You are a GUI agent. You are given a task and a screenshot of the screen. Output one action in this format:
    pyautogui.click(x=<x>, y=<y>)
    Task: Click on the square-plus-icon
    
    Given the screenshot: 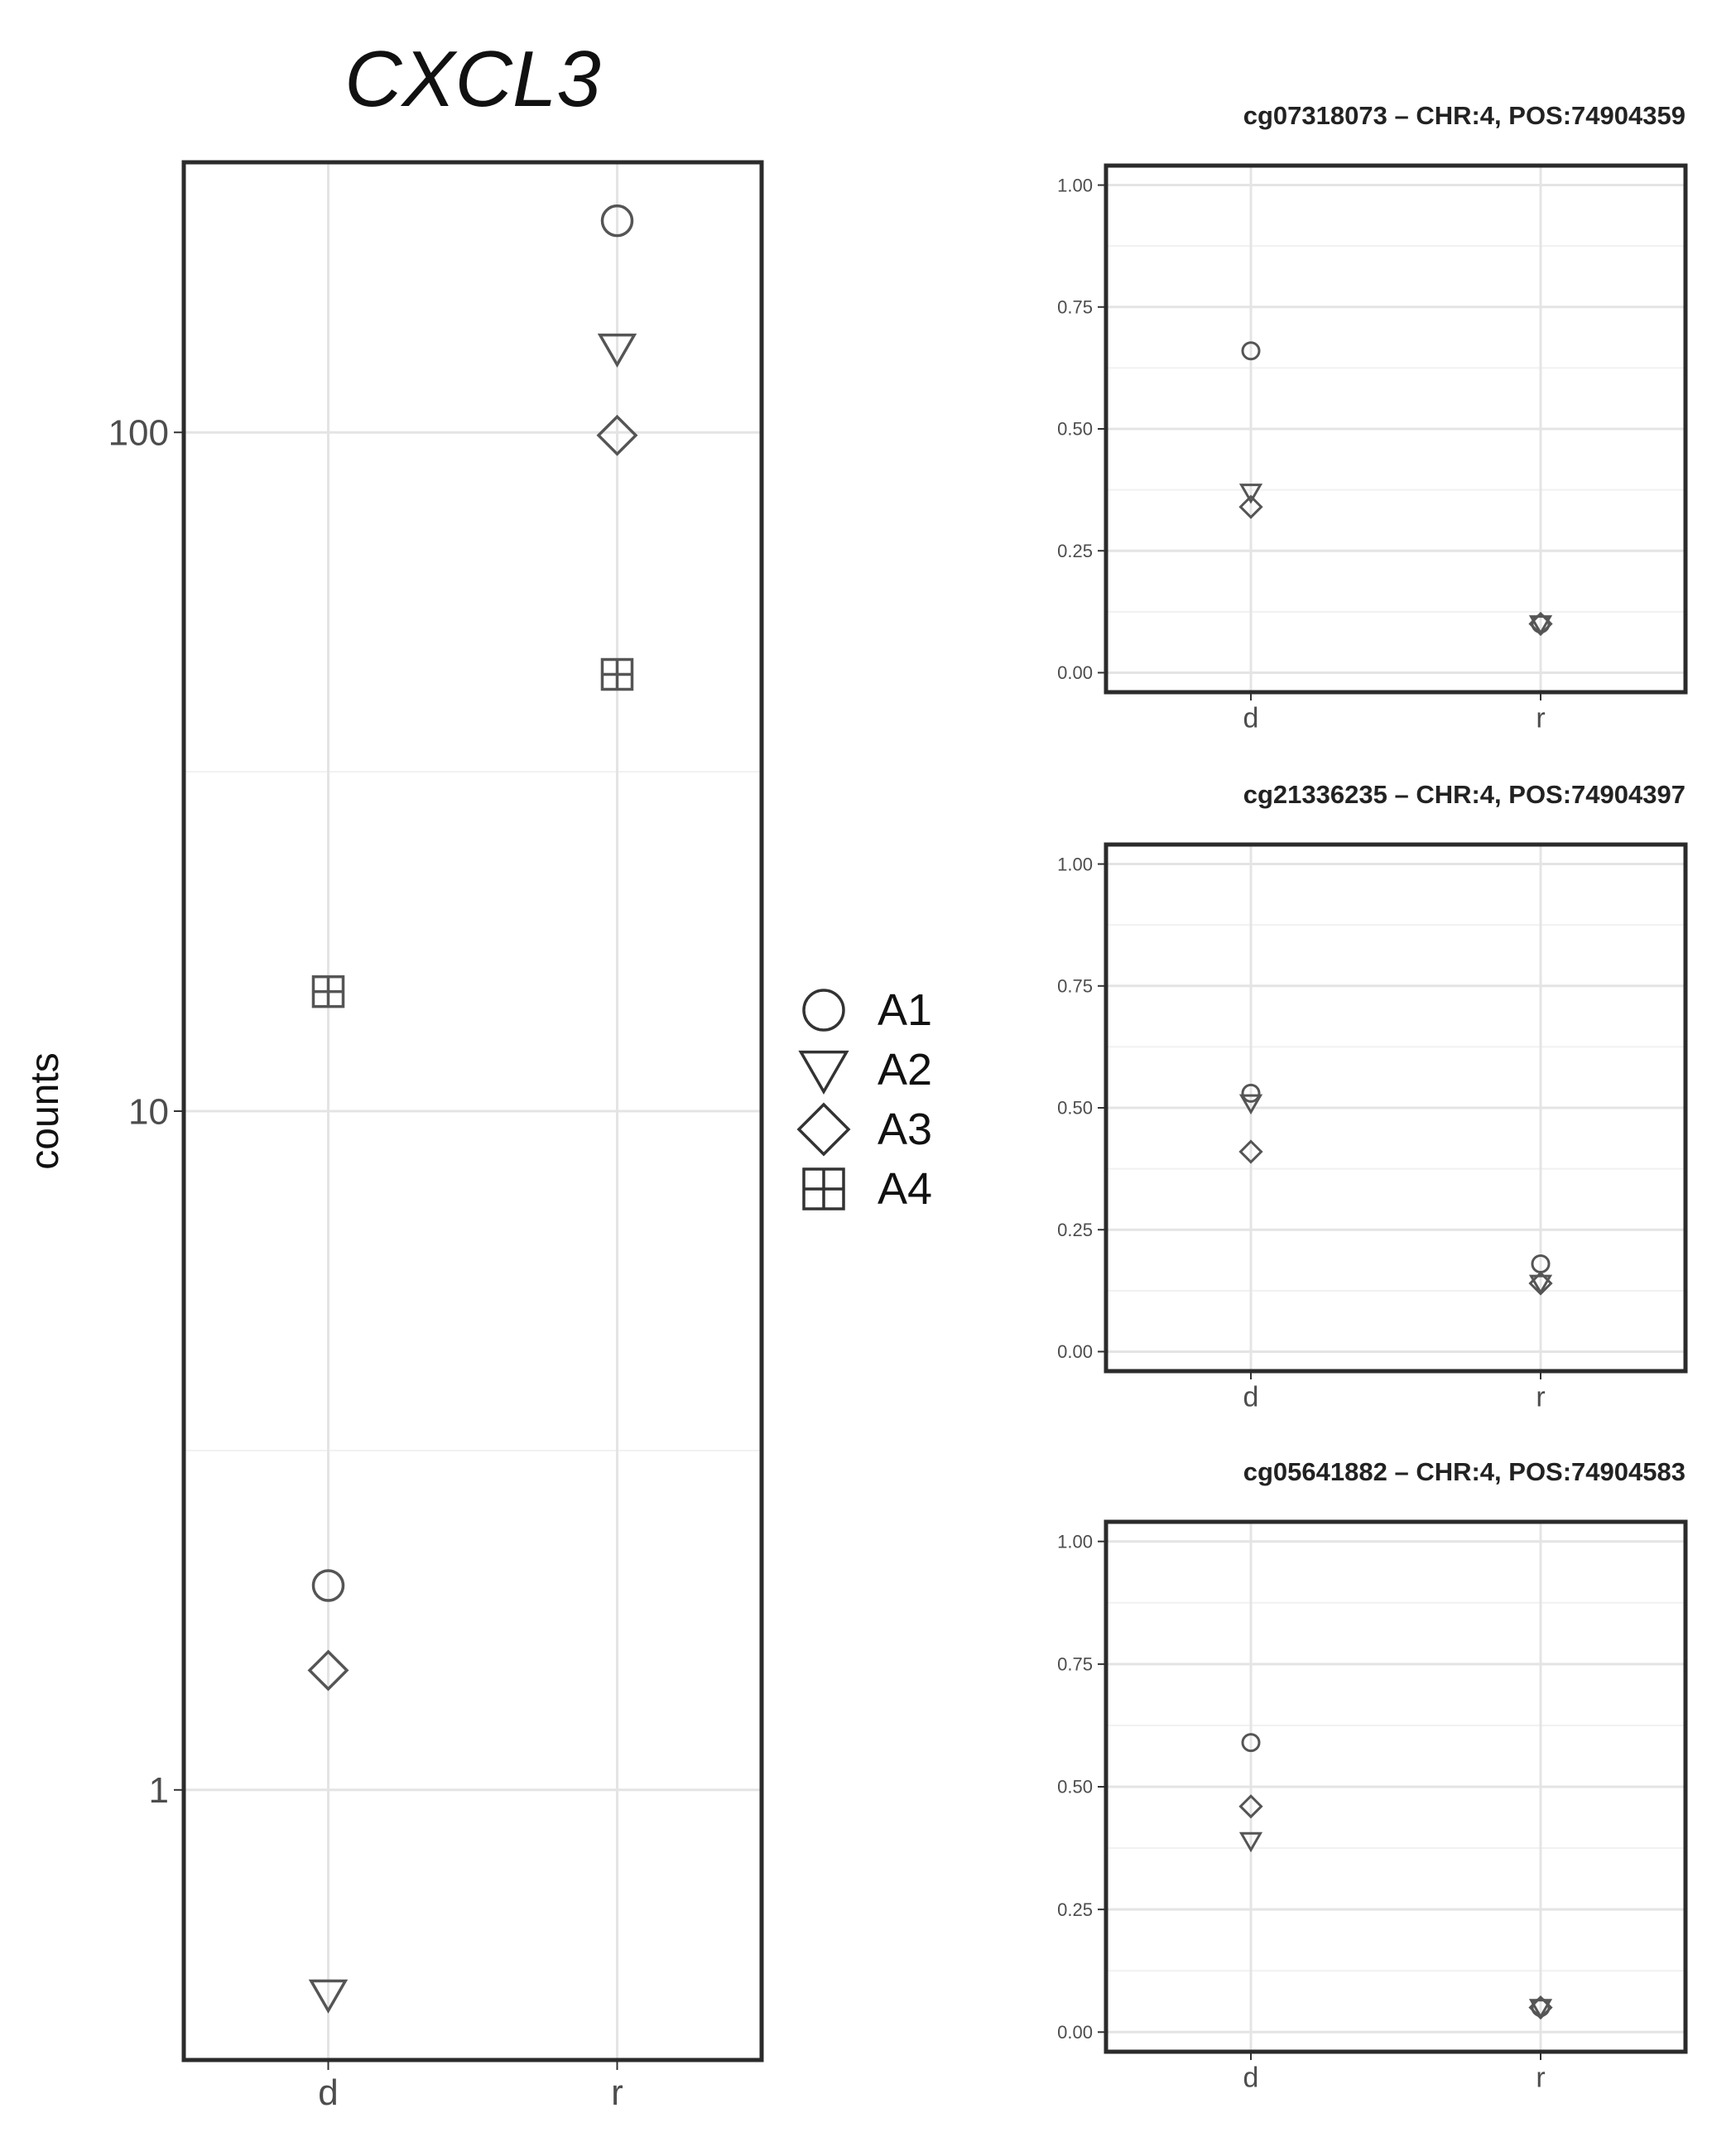 What is the action you would take?
    pyautogui.click(x=823, y=1188)
    